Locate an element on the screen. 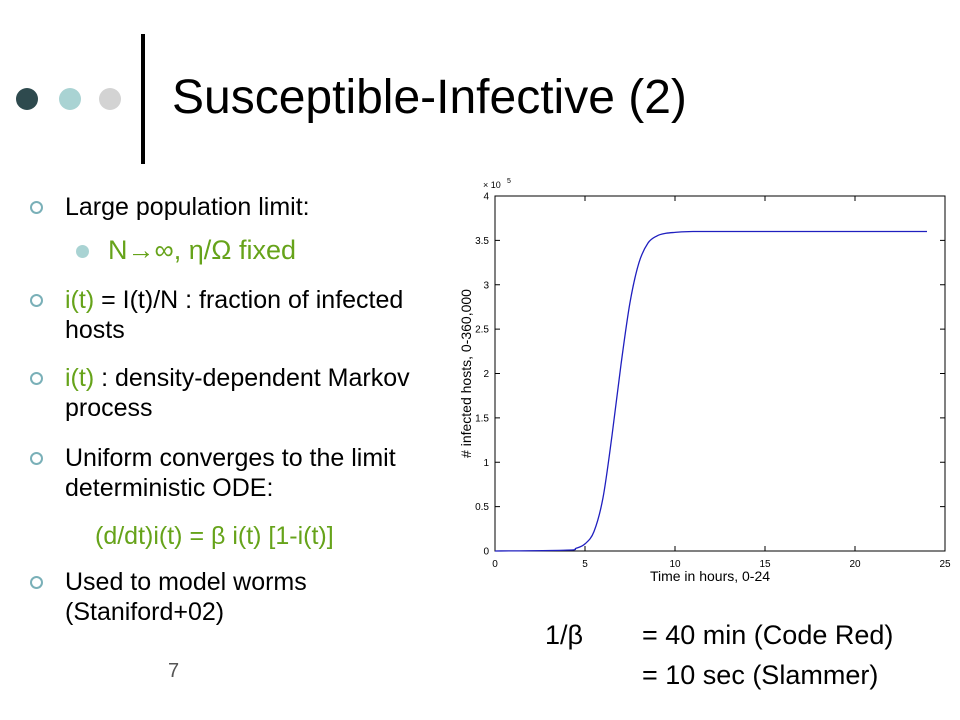  bullet-item: i(t) : density-dependent Markov process is located at coordinates (240, 393).